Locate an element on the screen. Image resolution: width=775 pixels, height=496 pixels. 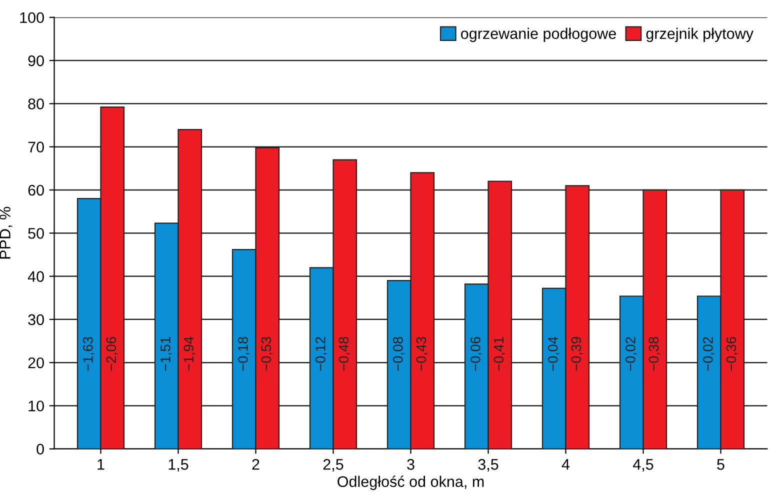
annotation: −0,53 is located at coordinates (267, 353).